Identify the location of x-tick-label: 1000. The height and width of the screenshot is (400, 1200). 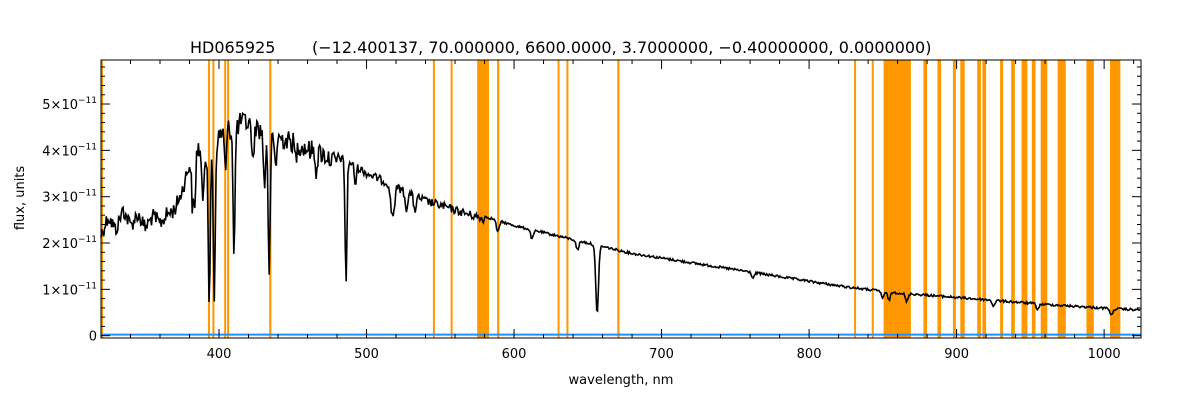
(1104, 354).